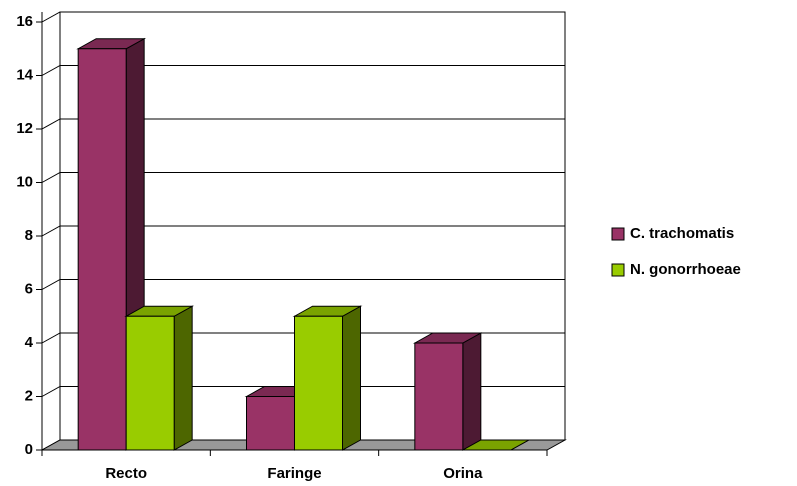 The height and width of the screenshot is (486, 797). What do you see at coordinates (495, 445) in the screenshot?
I see `bar-top` at bounding box center [495, 445].